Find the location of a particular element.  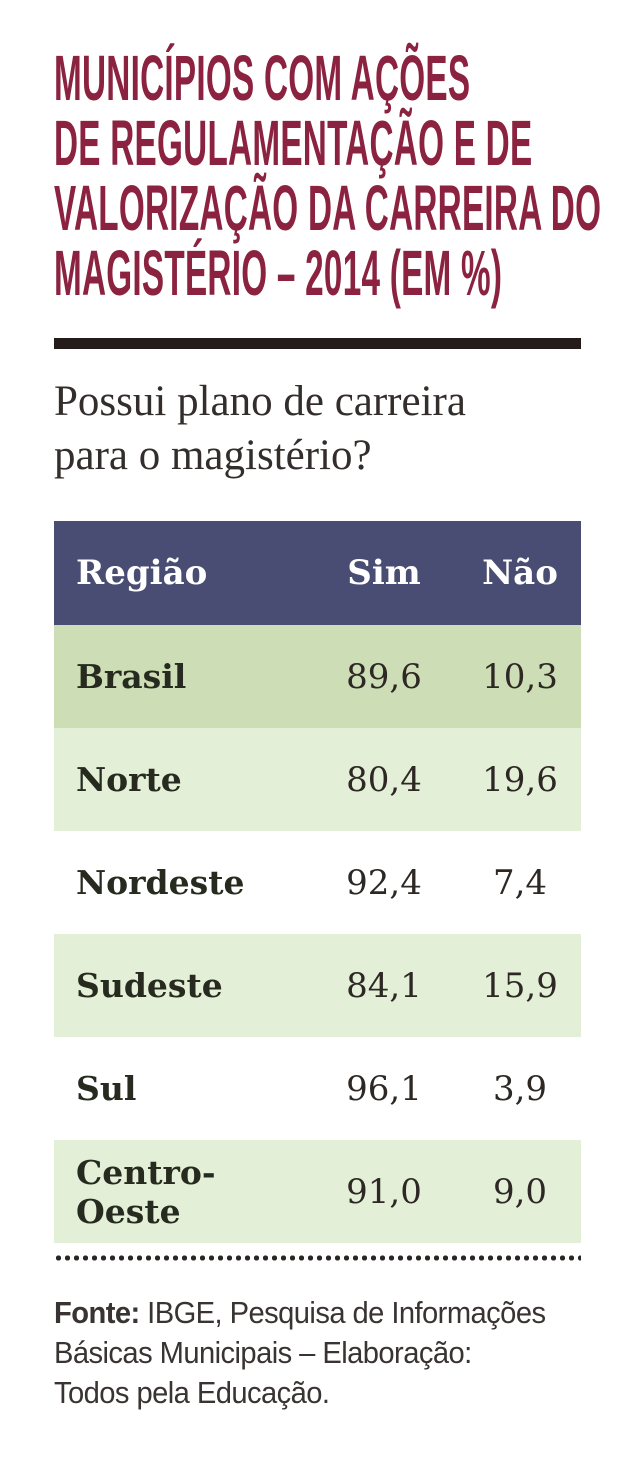

question-line-2: para o magistério? is located at coordinates (213, 455).